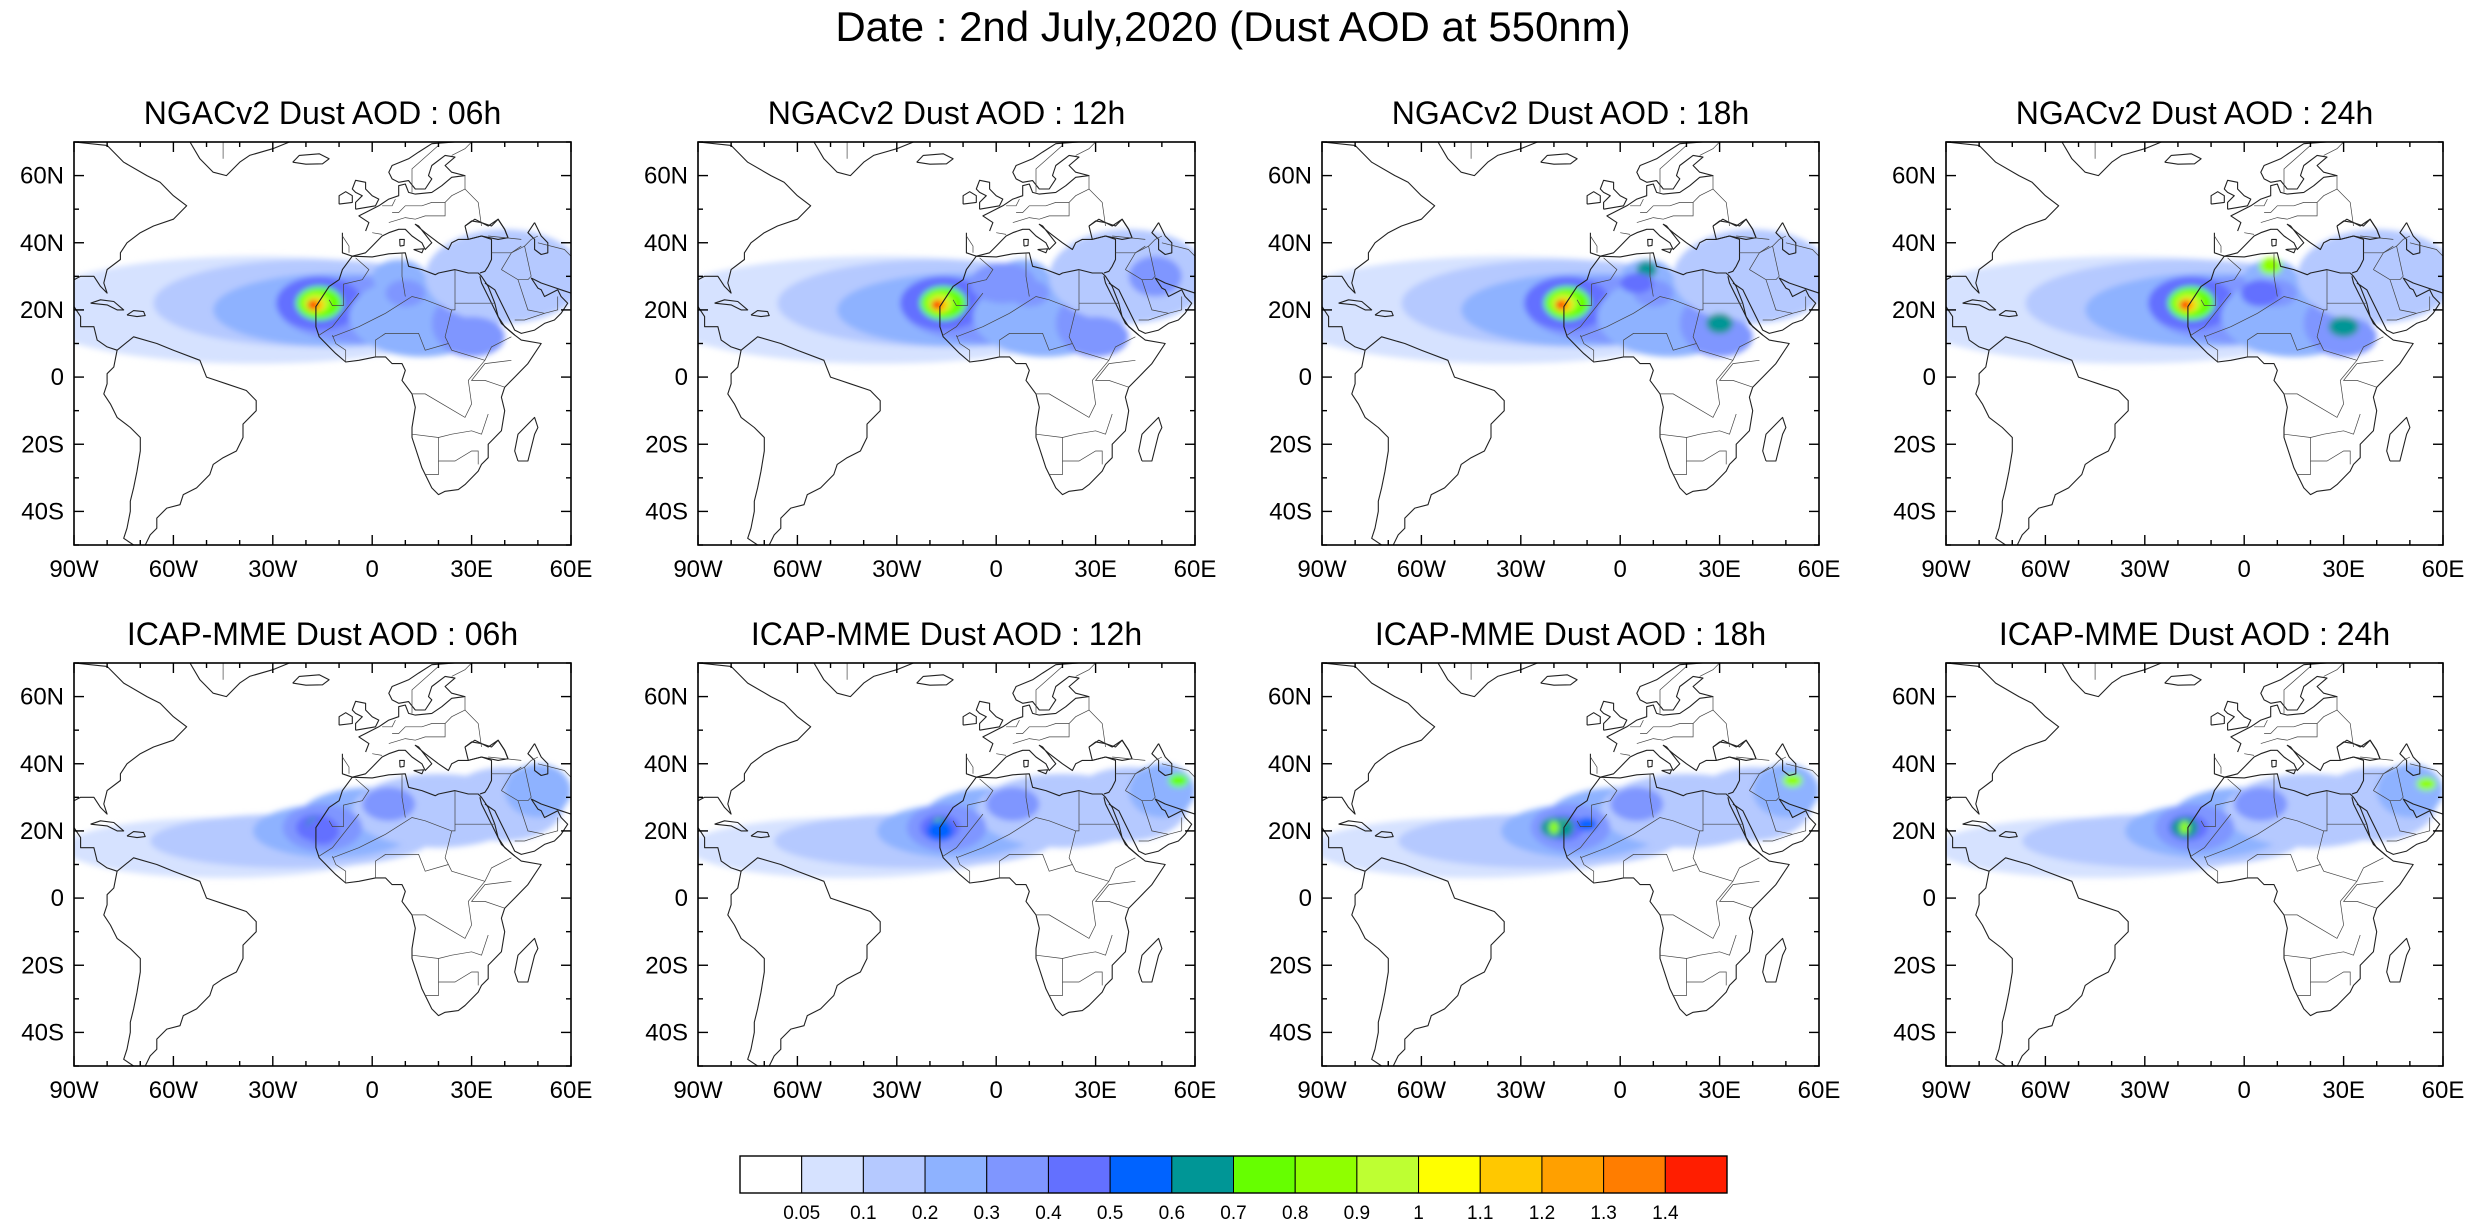 This screenshot has width=2466, height=1222. What do you see at coordinates (1914, 764) in the screenshot?
I see `lat-tick-label: 40N` at bounding box center [1914, 764].